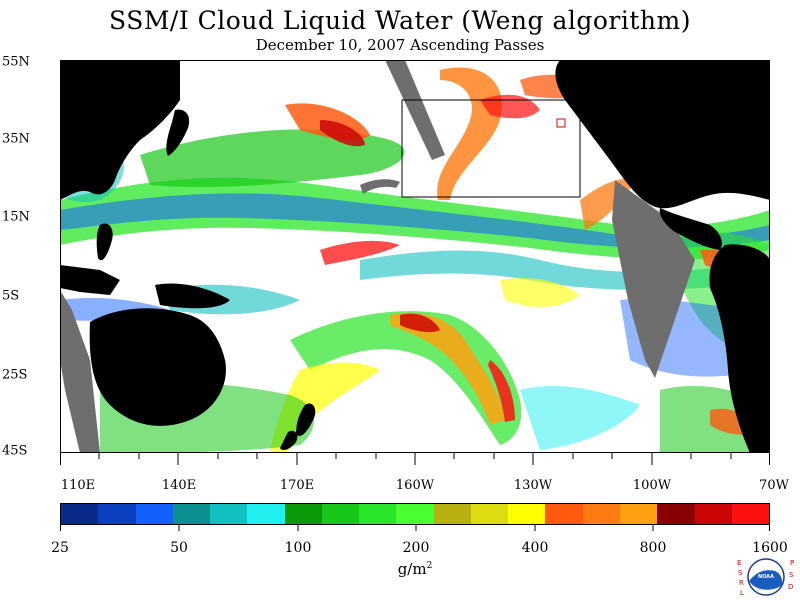  What do you see at coordinates (298, 548) in the screenshot?
I see `colorbar-label-100: 100` at bounding box center [298, 548].